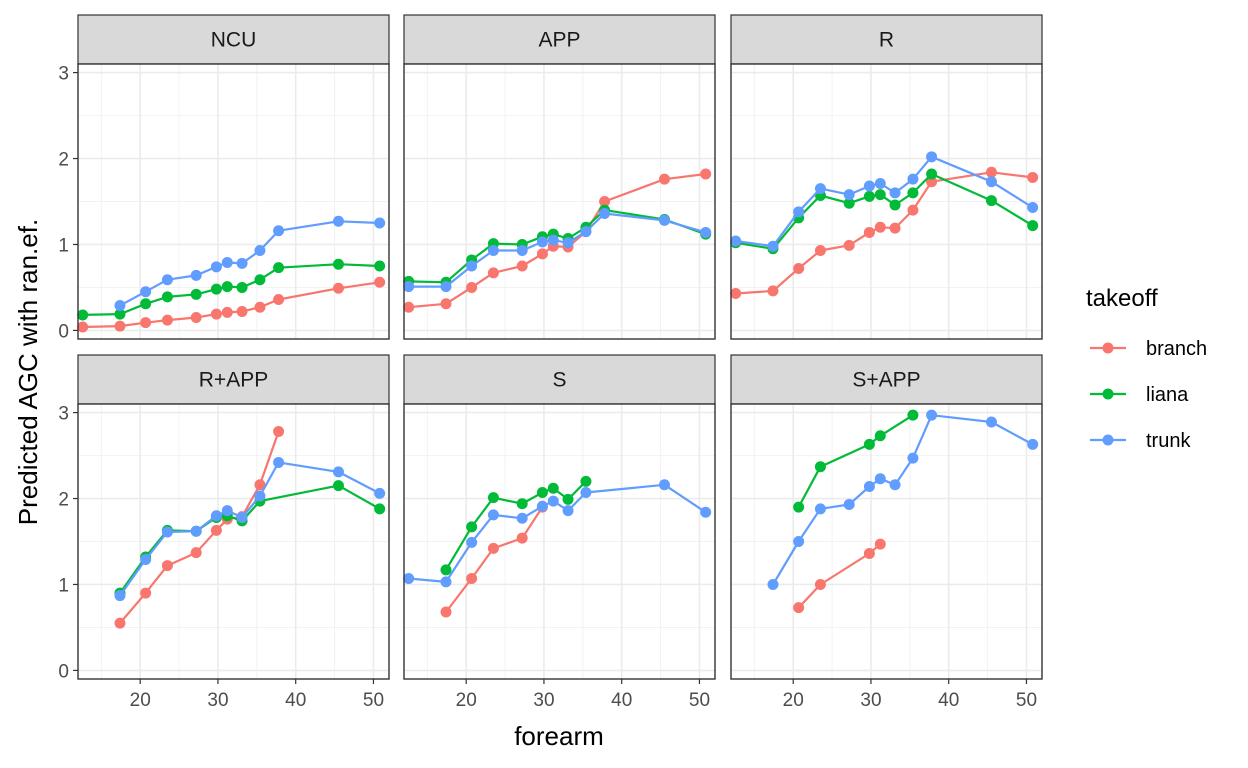 The width and height of the screenshot is (1248, 768). What do you see at coordinates (793, 700) in the screenshot?
I see `x-tick-label: 20` at bounding box center [793, 700].